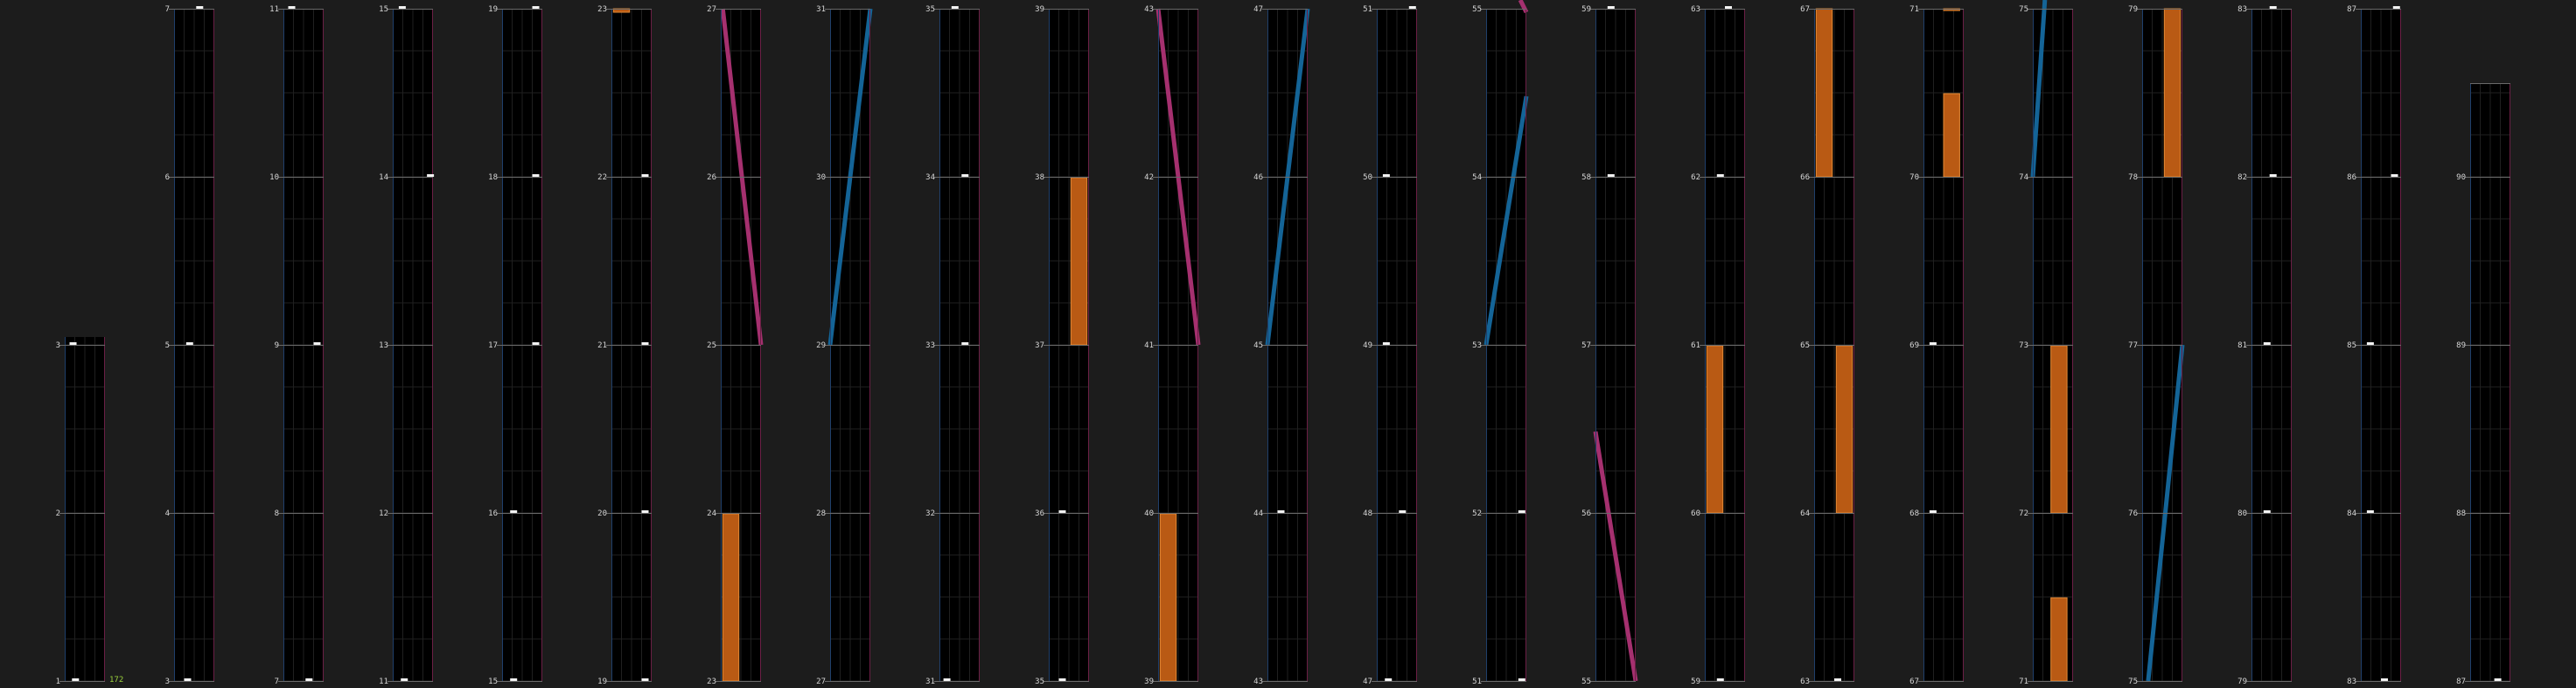  I want to click on row-label: 49, so click(1367, 346).